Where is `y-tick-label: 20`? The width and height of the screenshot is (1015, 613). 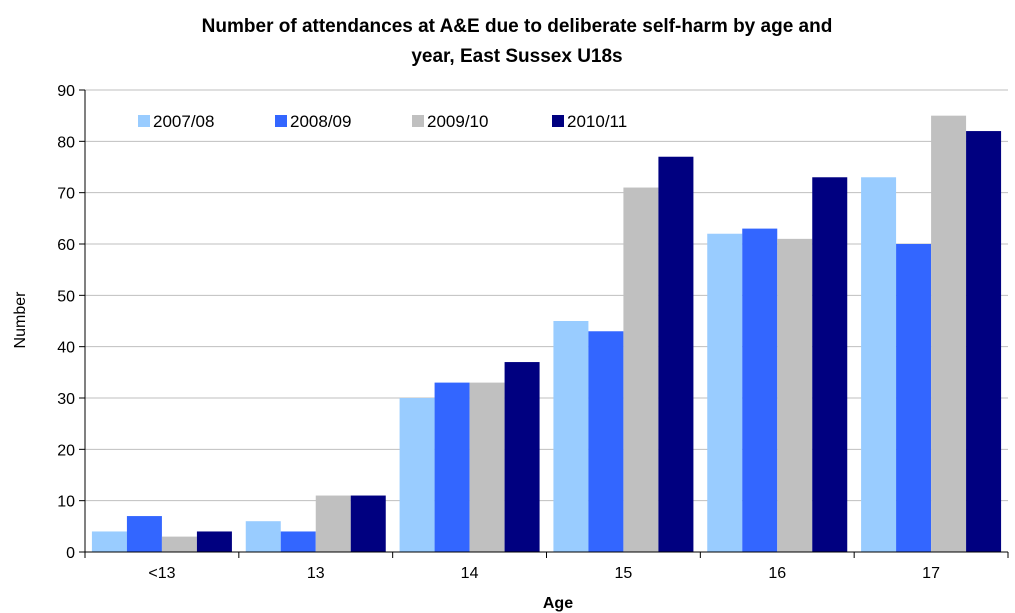 y-tick-label: 20 is located at coordinates (66, 450).